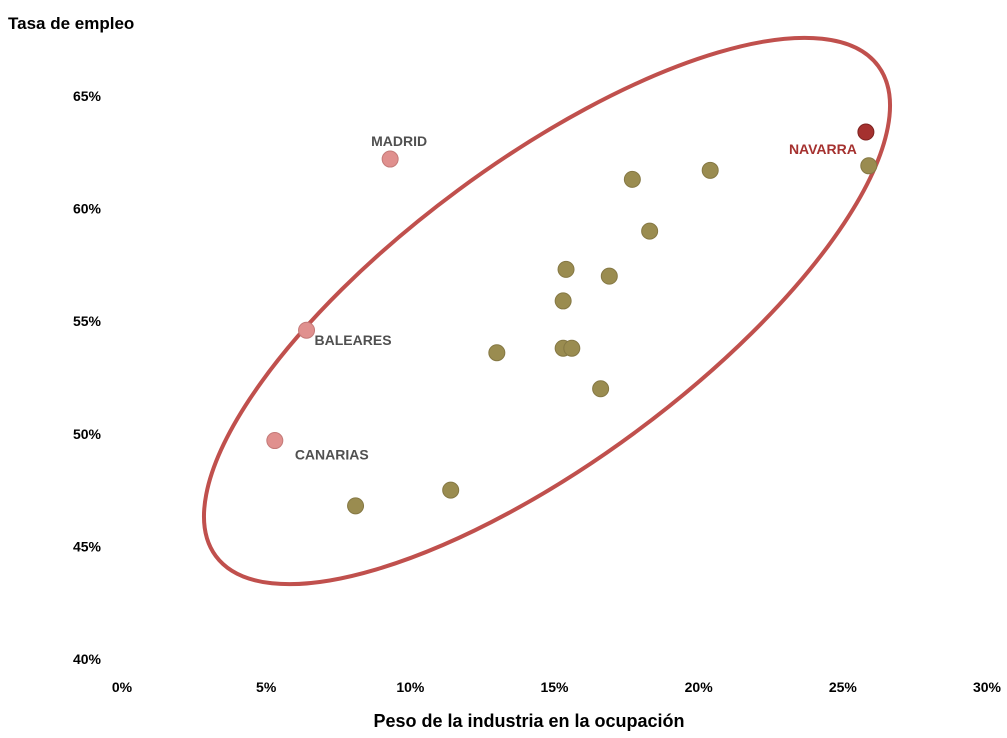  Describe the element at coordinates (332, 455) in the screenshot. I see `annotation-canarias: CANARIAS` at that location.